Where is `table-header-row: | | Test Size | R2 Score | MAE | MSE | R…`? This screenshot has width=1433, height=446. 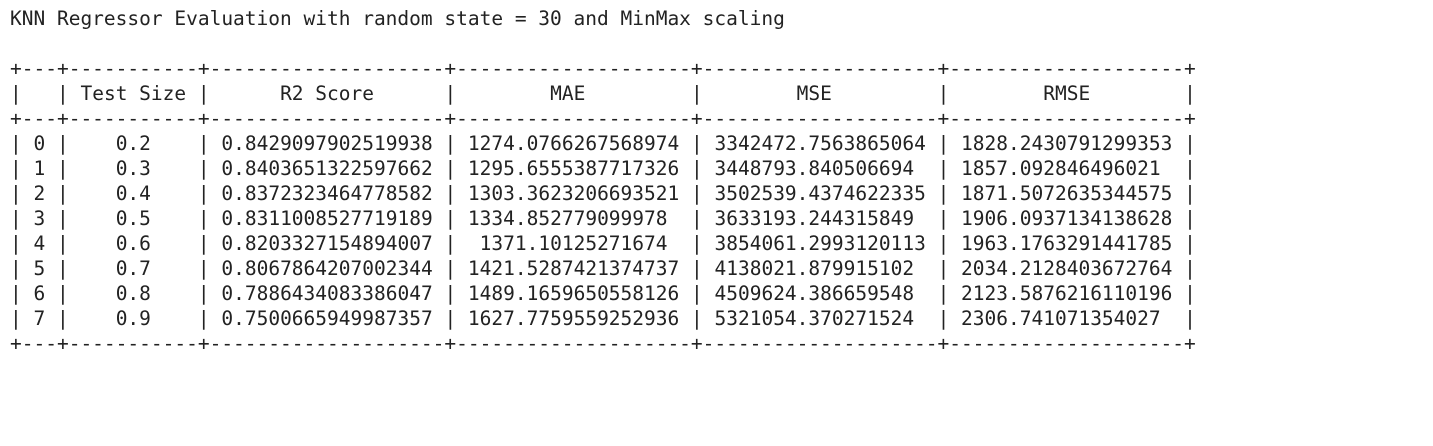 table-header-row: | | Test Size | R2 Score | MAE | MSE | R… is located at coordinates (603, 93).